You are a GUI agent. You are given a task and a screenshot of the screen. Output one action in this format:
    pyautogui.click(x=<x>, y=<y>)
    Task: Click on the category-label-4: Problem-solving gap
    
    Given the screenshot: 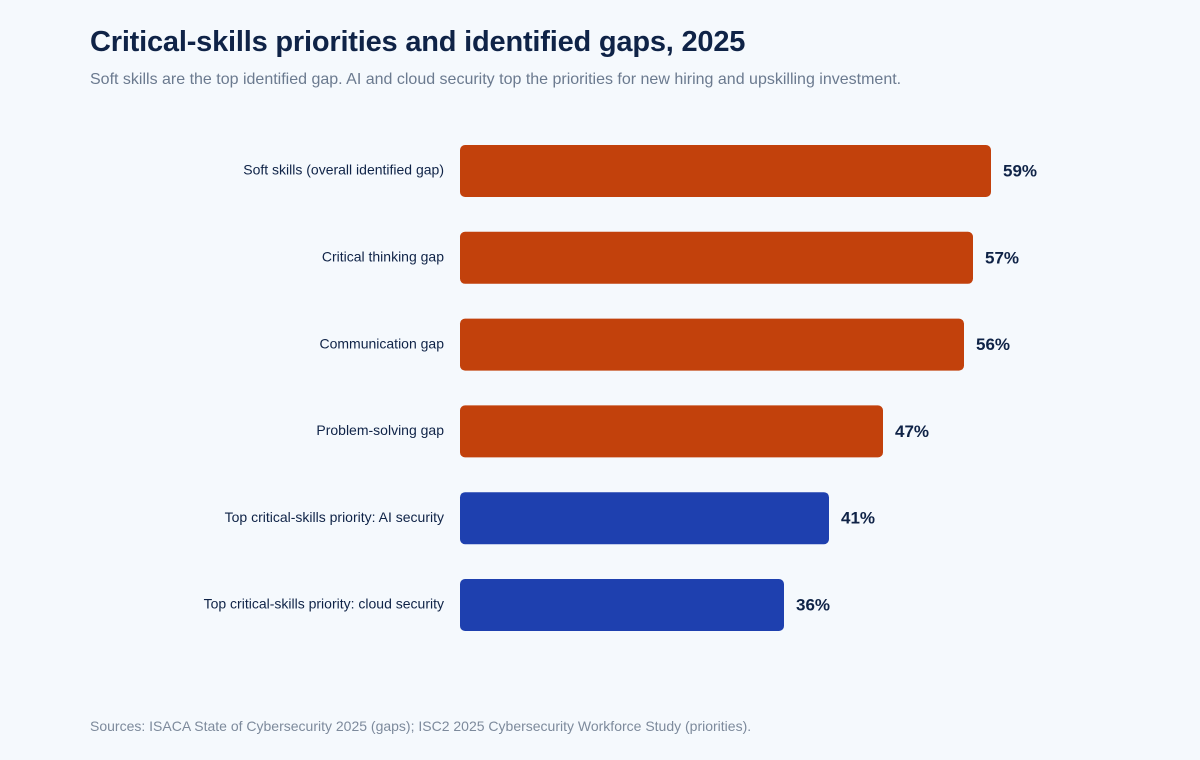 What is the action you would take?
    pyautogui.click(x=380, y=430)
    